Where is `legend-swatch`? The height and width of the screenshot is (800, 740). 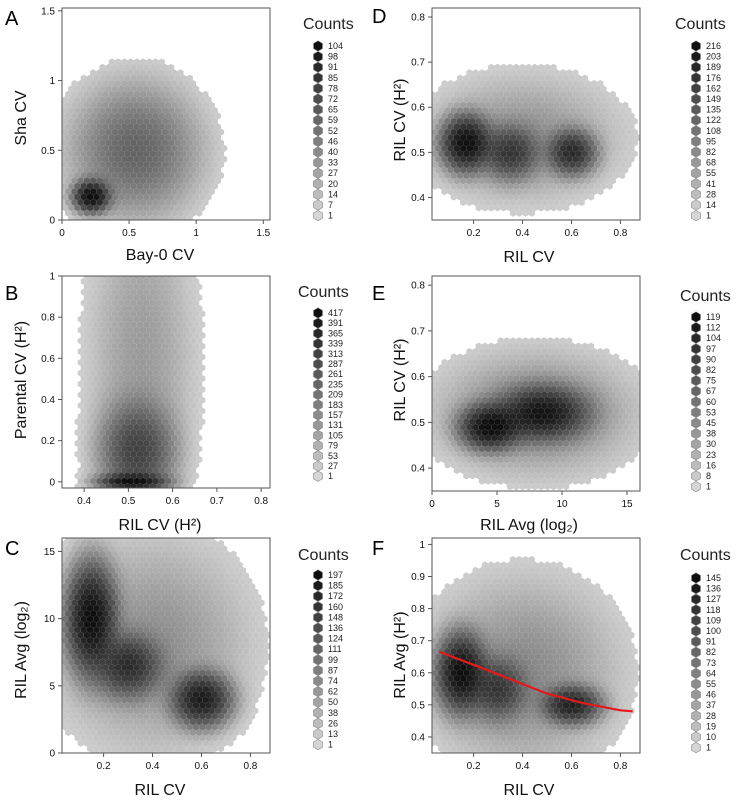
legend-swatch is located at coordinates (696, 359).